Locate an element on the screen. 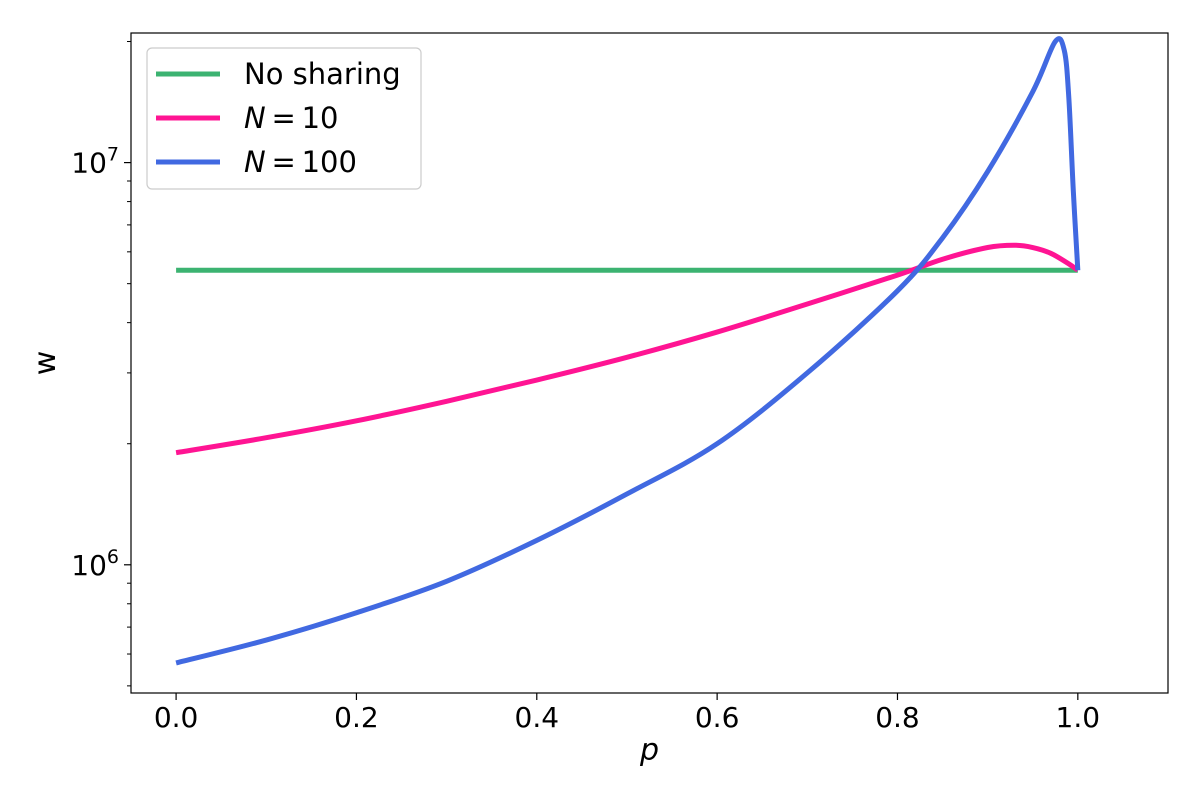 The width and height of the screenshot is (1200, 800). x-axis-label: p is located at coordinates (649, 750).